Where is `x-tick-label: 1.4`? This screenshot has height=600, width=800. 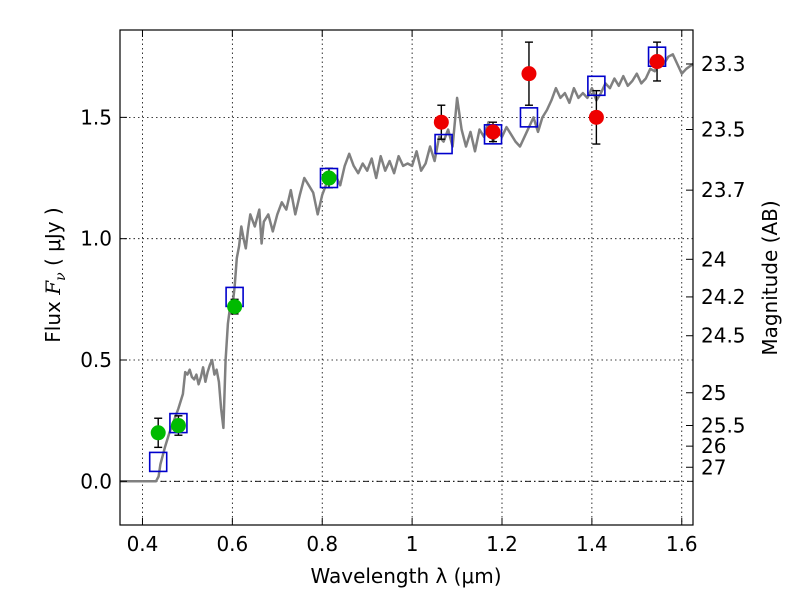
x-tick-label: 1.4 is located at coordinates (592, 544).